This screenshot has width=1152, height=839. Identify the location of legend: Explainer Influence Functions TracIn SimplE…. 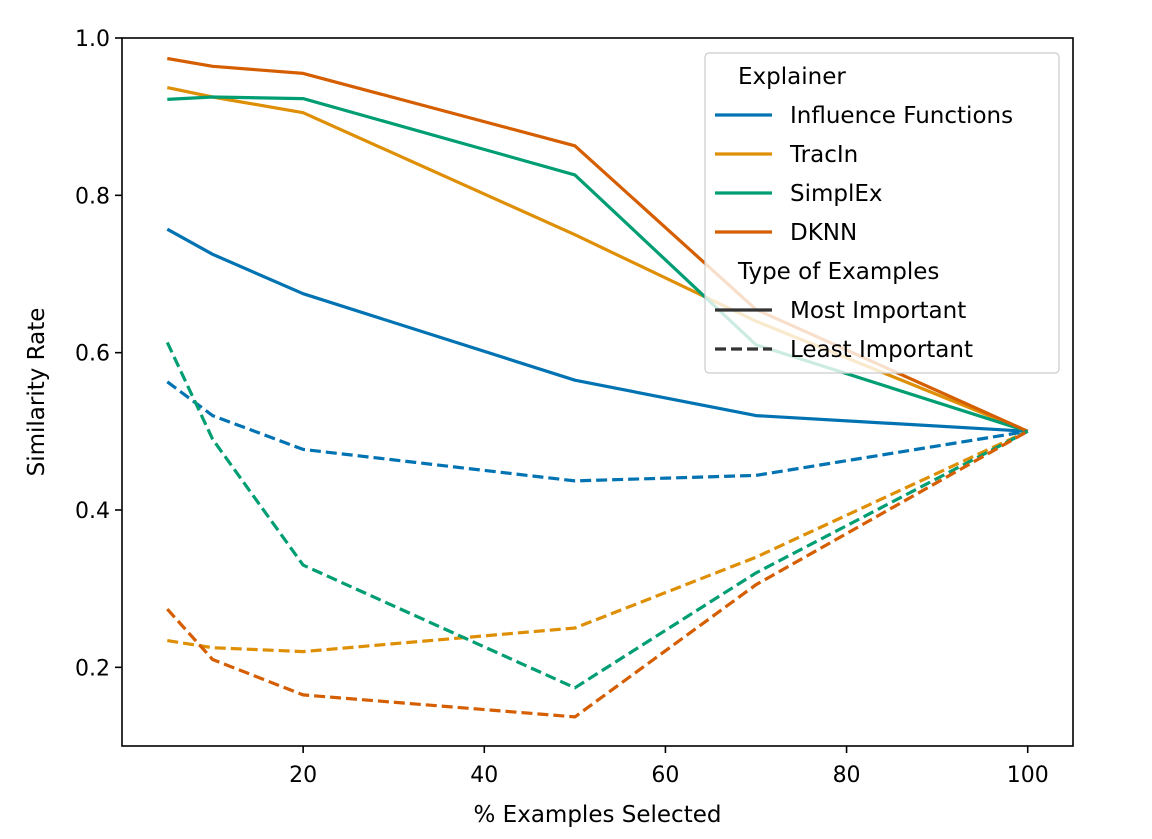
(882, 213).